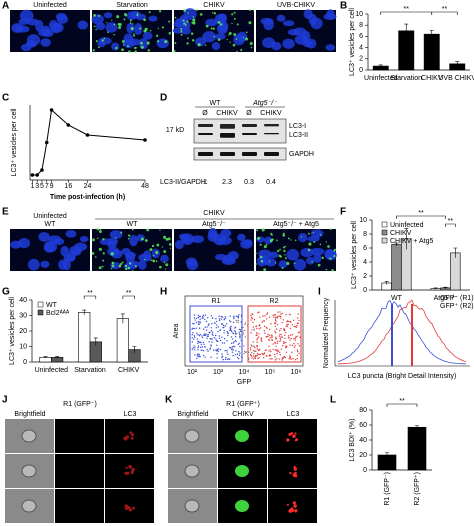  What do you see at coordinates (51, 224) in the screenshot?
I see `label: WT` at bounding box center [51, 224].